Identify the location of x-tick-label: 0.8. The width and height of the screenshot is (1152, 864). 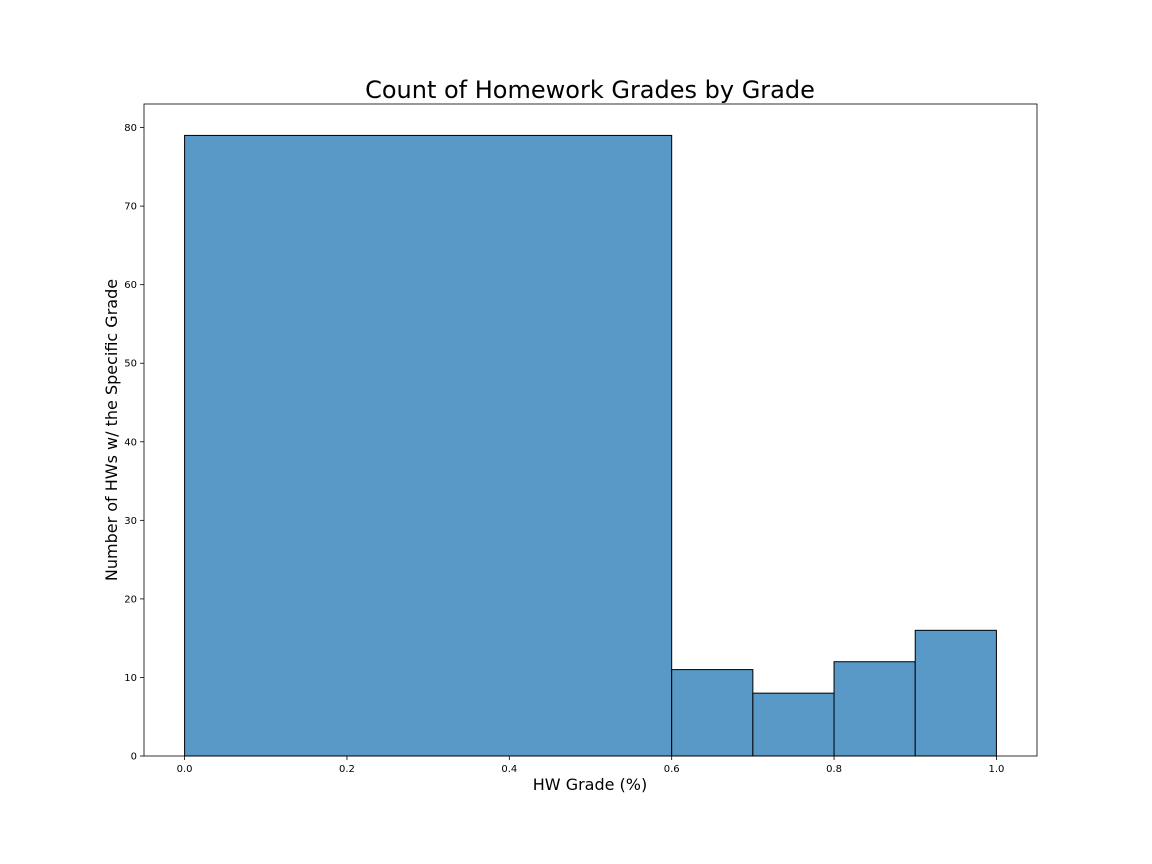
(834, 769).